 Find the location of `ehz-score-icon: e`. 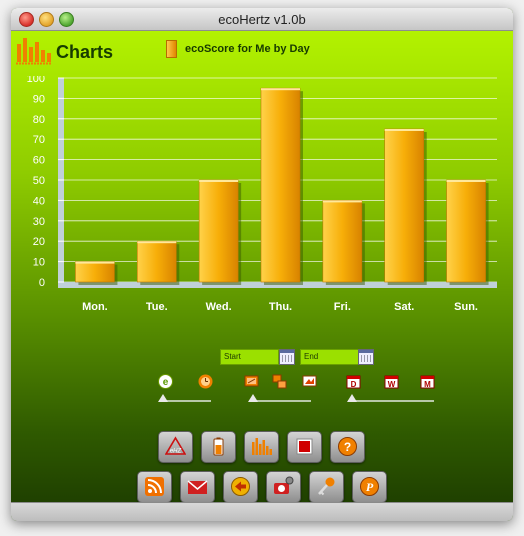

ehz-score-icon: e is located at coordinates (165, 381).